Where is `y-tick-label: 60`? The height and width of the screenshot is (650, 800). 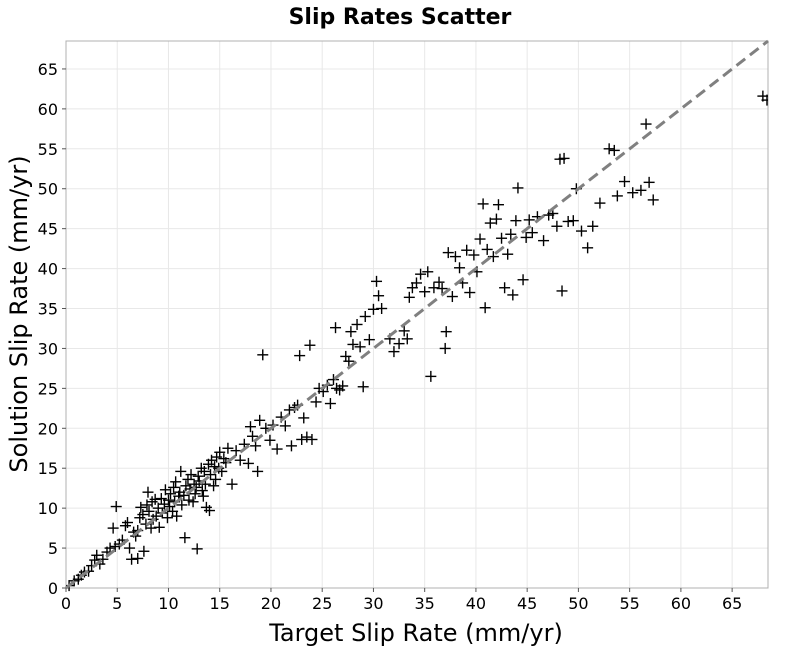 y-tick-label: 60 is located at coordinates (48, 109).